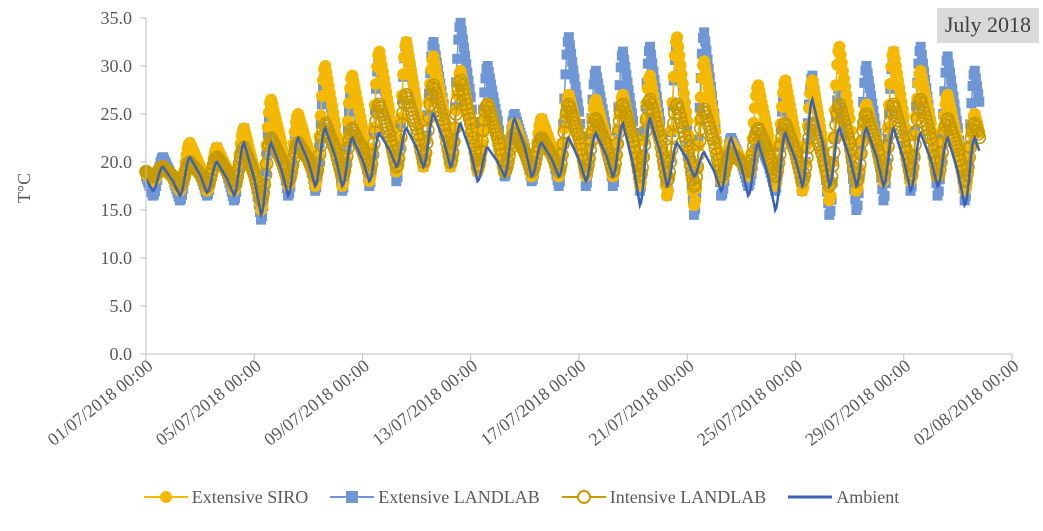 The image size is (1043, 531). I want to click on legend-item-ambient: Ambient, so click(843, 497).